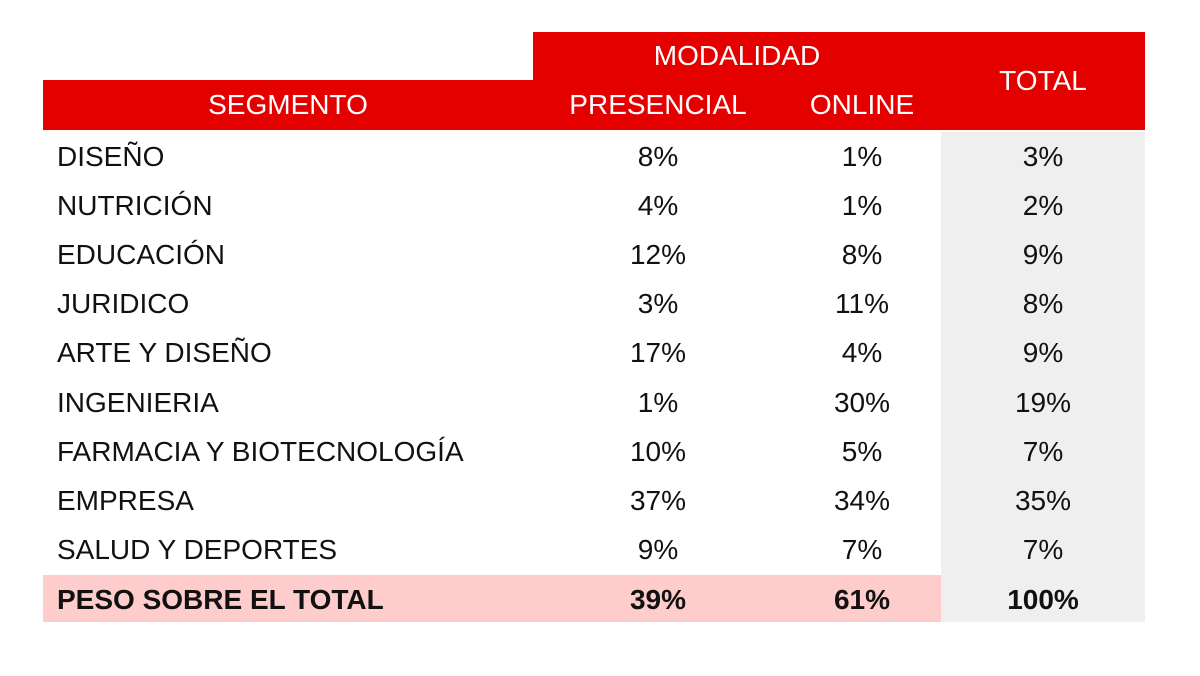 This screenshot has height=676, width=1200. I want to click on modality-header: MODALIDAD, so click(737, 55).